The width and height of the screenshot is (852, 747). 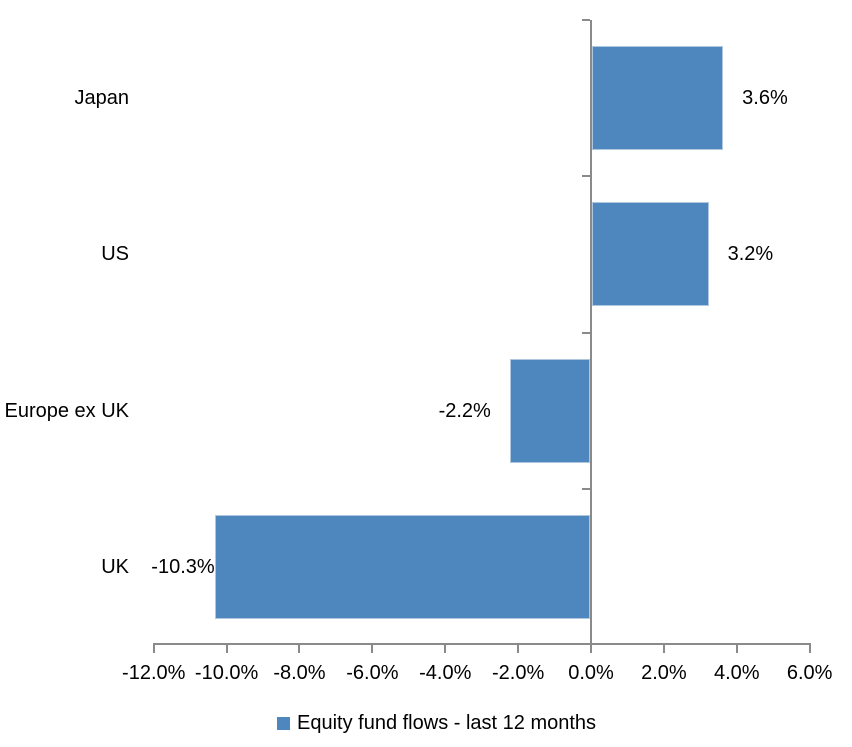 I want to click on bar-europe-ex-uk, so click(x=549, y=410).